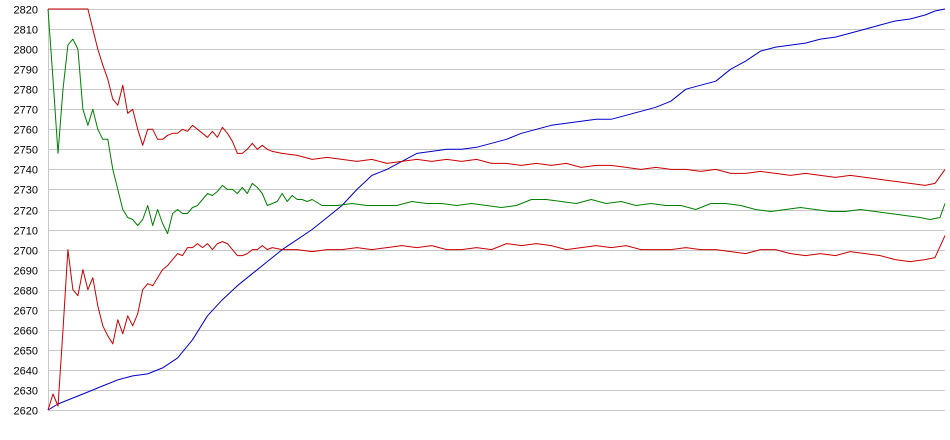 The image size is (950, 440). What do you see at coordinates (26, 392) in the screenshot?
I see `y-tick-label: 2630` at bounding box center [26, 392].